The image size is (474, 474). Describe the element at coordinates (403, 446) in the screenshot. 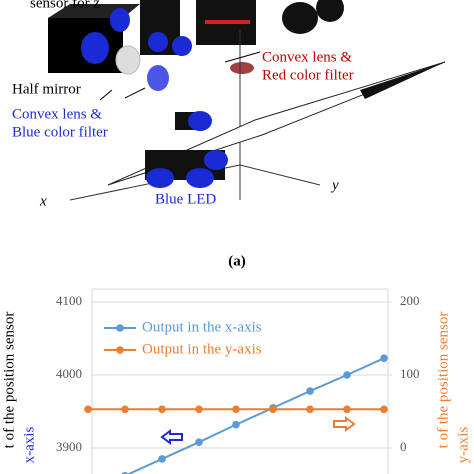

I see `y2-tick-label: 0` at that location.